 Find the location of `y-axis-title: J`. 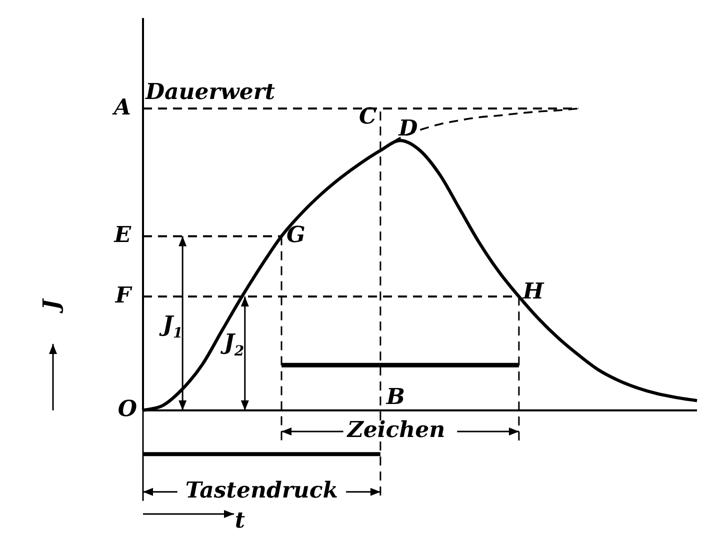

y-axis-title: J is located at coordinates (51, 306).